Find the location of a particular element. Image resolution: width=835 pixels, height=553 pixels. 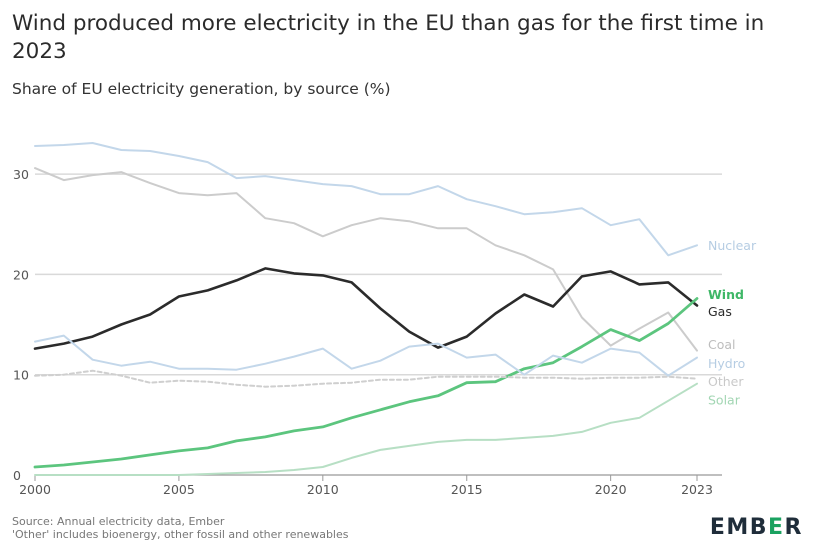

series-label-wind: Wind is located at coordinates (726, 294).